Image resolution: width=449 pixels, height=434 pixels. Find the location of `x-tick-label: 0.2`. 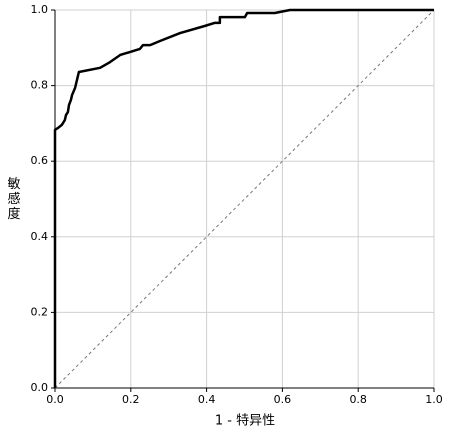

x-tick-label: 0.2 is located at coordinates (131, 399).